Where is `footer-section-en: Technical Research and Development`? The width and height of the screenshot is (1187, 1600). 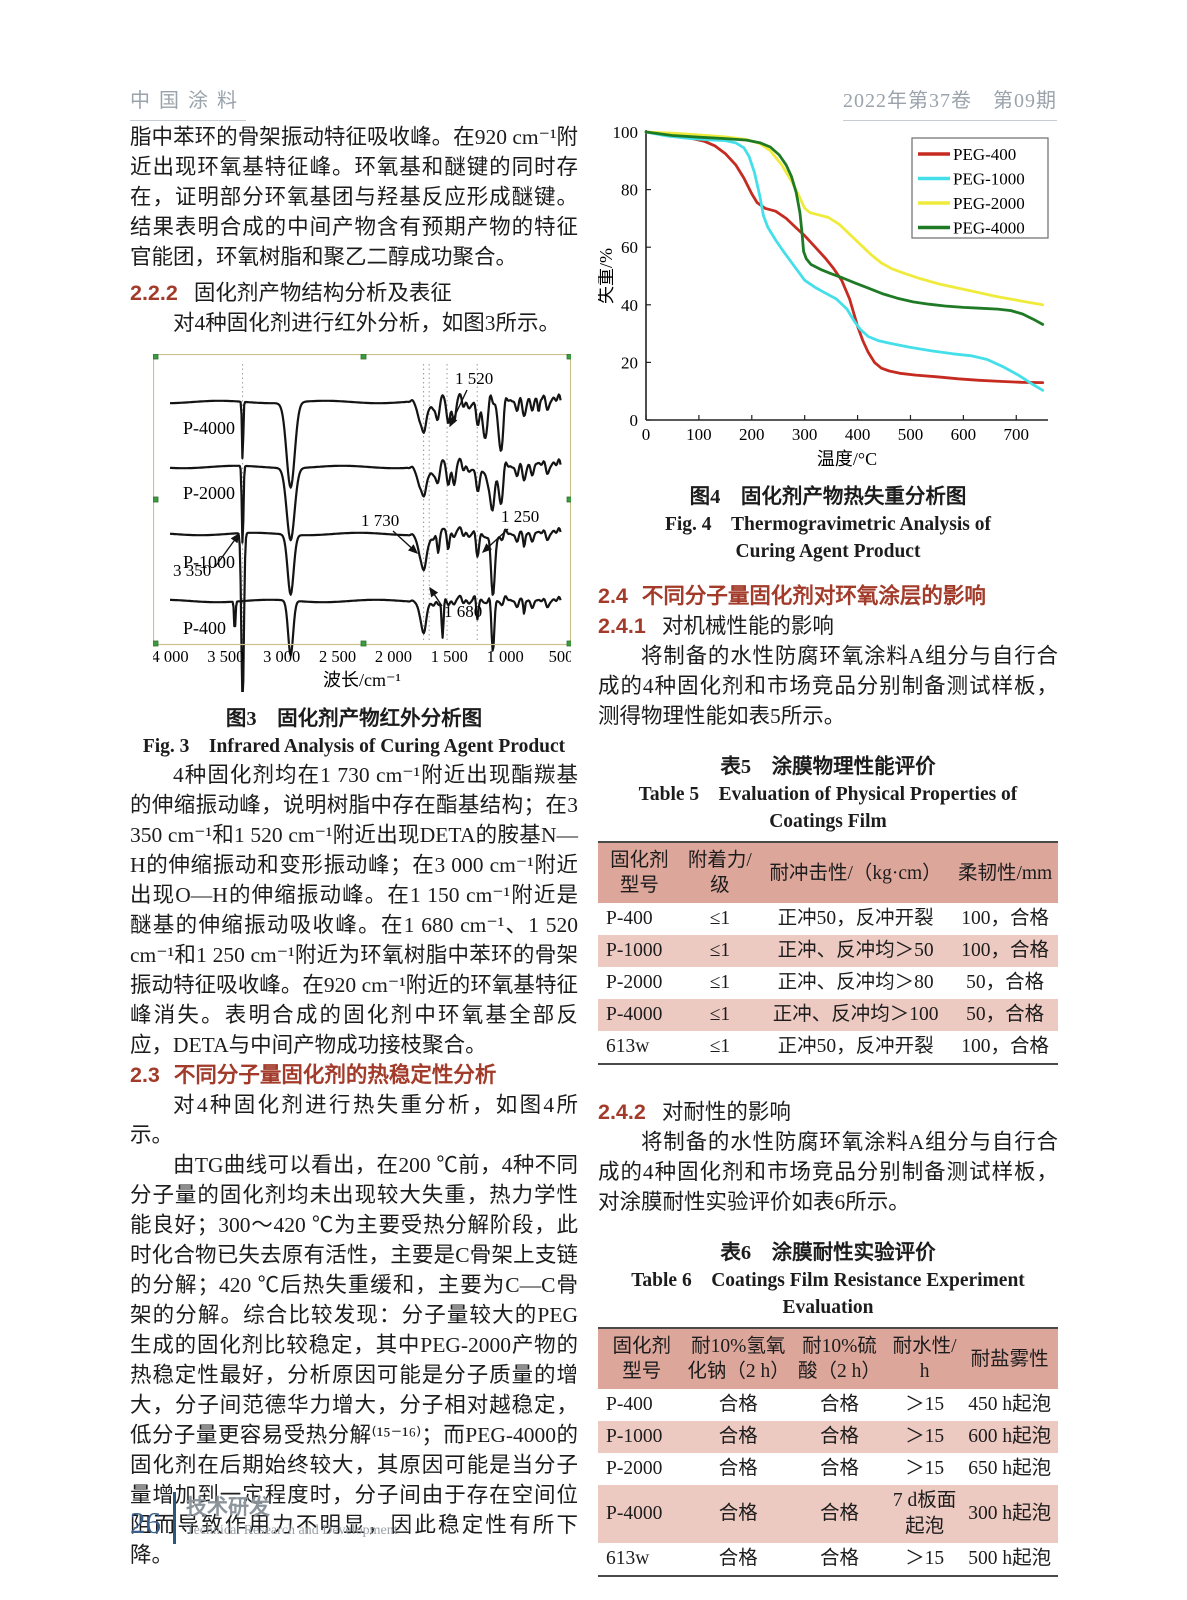
footer-section-en: Technical Research and Development is located at coordinates (292, 1530).